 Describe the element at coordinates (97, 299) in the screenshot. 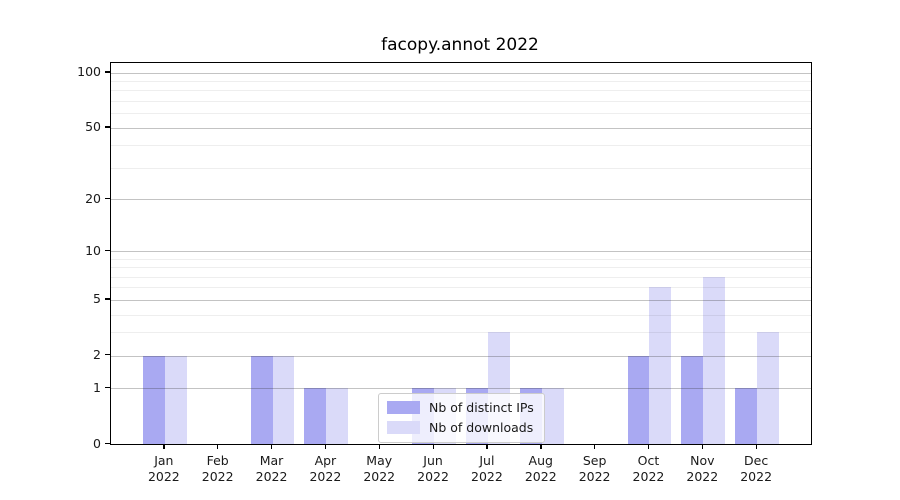

I see `y-tick-label: 5` at that location.